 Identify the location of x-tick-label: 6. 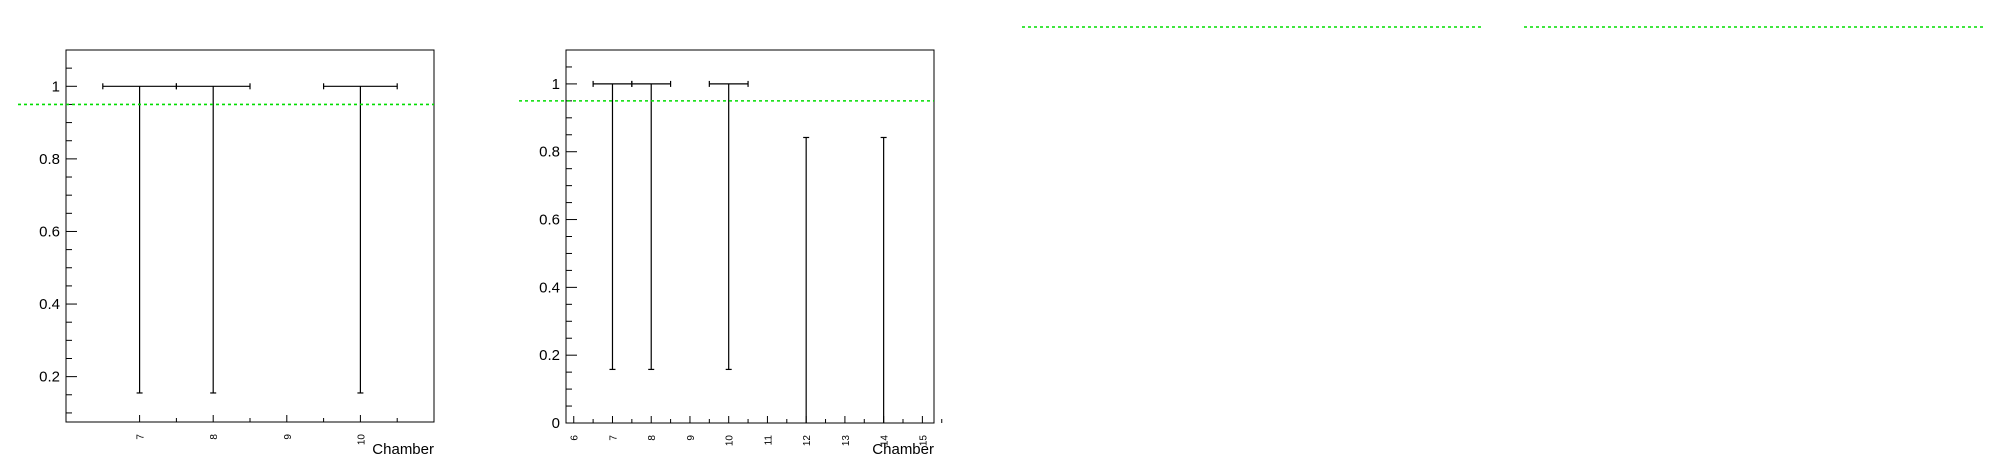
(575, 438).